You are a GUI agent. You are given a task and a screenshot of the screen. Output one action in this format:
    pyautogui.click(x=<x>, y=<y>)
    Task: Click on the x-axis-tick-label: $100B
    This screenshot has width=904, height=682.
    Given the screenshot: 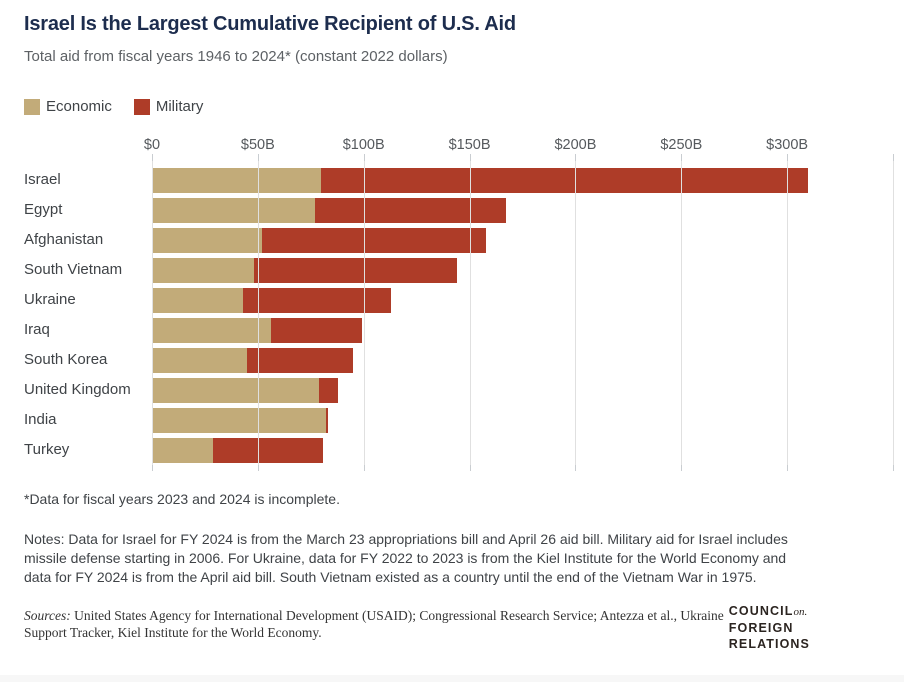 What is the action you would take?
    pyautogui.click(x=363, y=145)
    